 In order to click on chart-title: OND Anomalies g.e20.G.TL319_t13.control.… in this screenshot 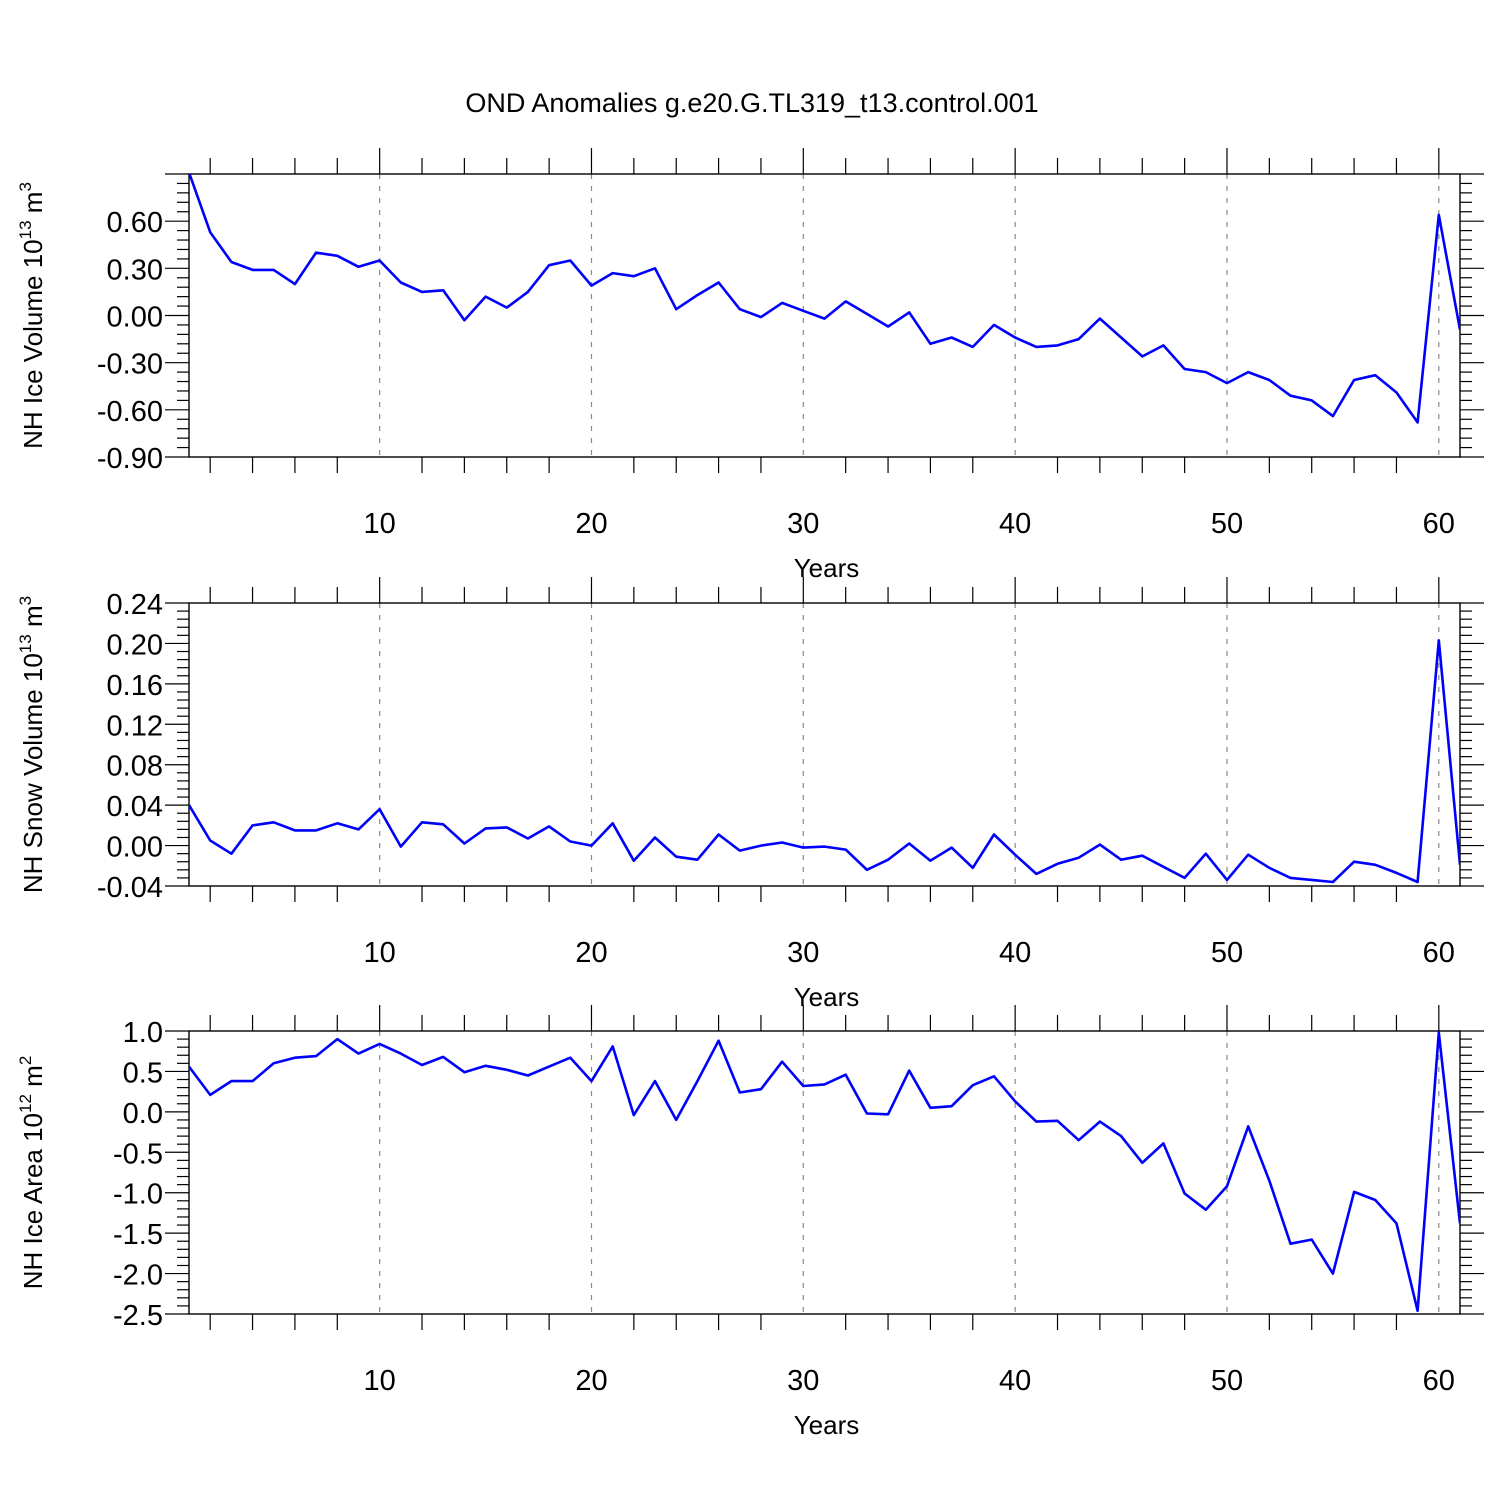, I will do `click(751, 103)`.